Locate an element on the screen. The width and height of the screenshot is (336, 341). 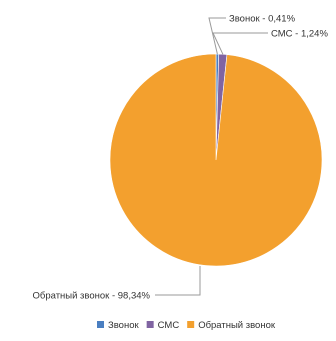
legend-label-0: Звонок is located at coordinates (123, 325).